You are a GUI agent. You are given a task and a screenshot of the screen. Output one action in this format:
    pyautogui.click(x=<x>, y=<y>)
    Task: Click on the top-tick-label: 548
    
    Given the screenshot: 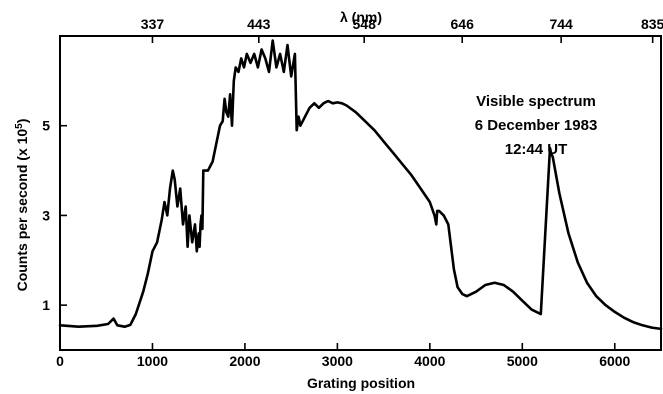 What is the action you would take?
    pyautogui.click(x=365, y=24)
    